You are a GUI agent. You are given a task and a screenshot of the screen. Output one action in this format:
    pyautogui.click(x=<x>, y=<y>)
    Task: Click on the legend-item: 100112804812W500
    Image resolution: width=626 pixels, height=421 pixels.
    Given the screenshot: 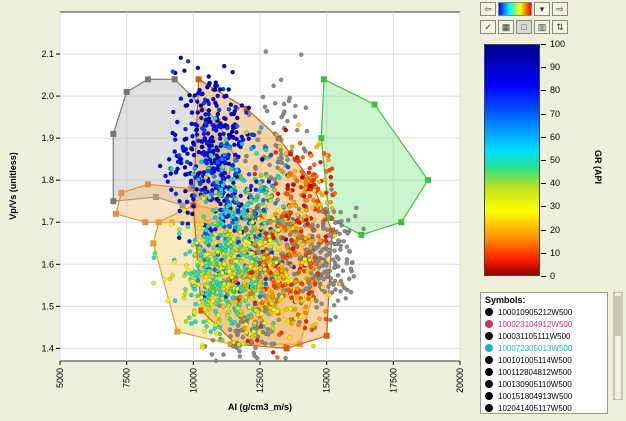 What is the action you would take?
    pyautogui.click(x=544, y=372)
    